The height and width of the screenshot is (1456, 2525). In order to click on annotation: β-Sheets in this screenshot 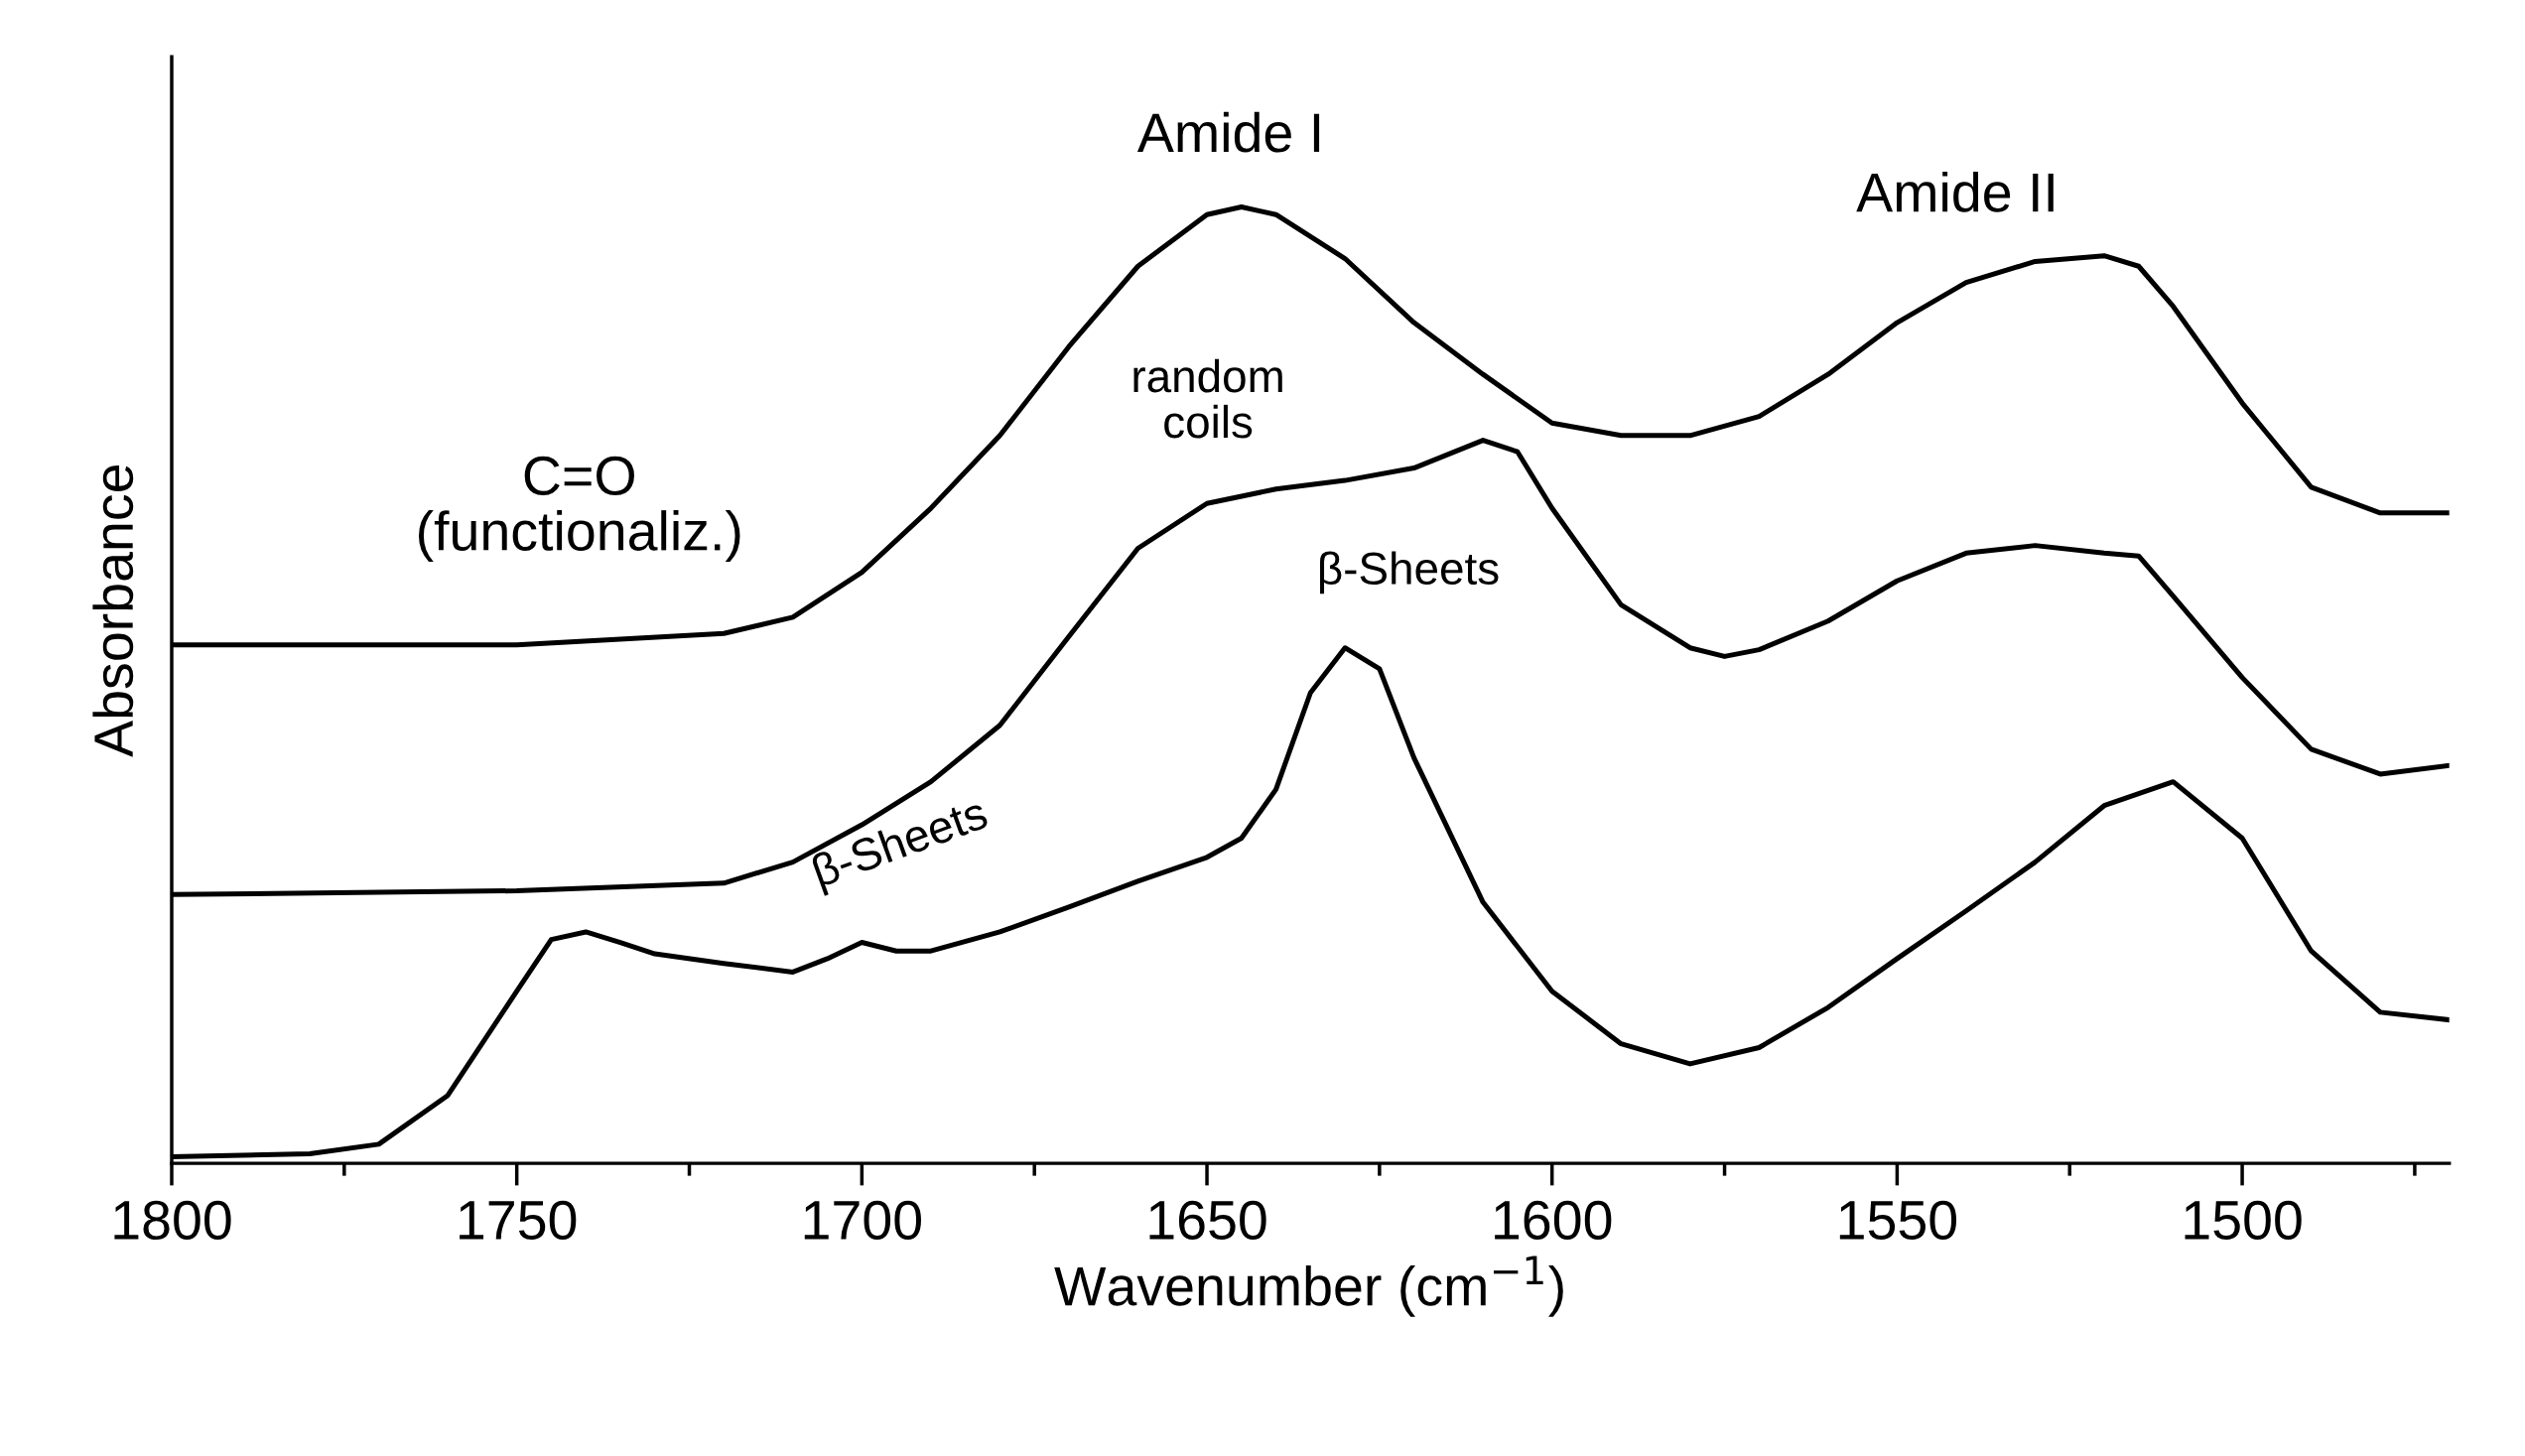, I will do `click(1410, 573)`.